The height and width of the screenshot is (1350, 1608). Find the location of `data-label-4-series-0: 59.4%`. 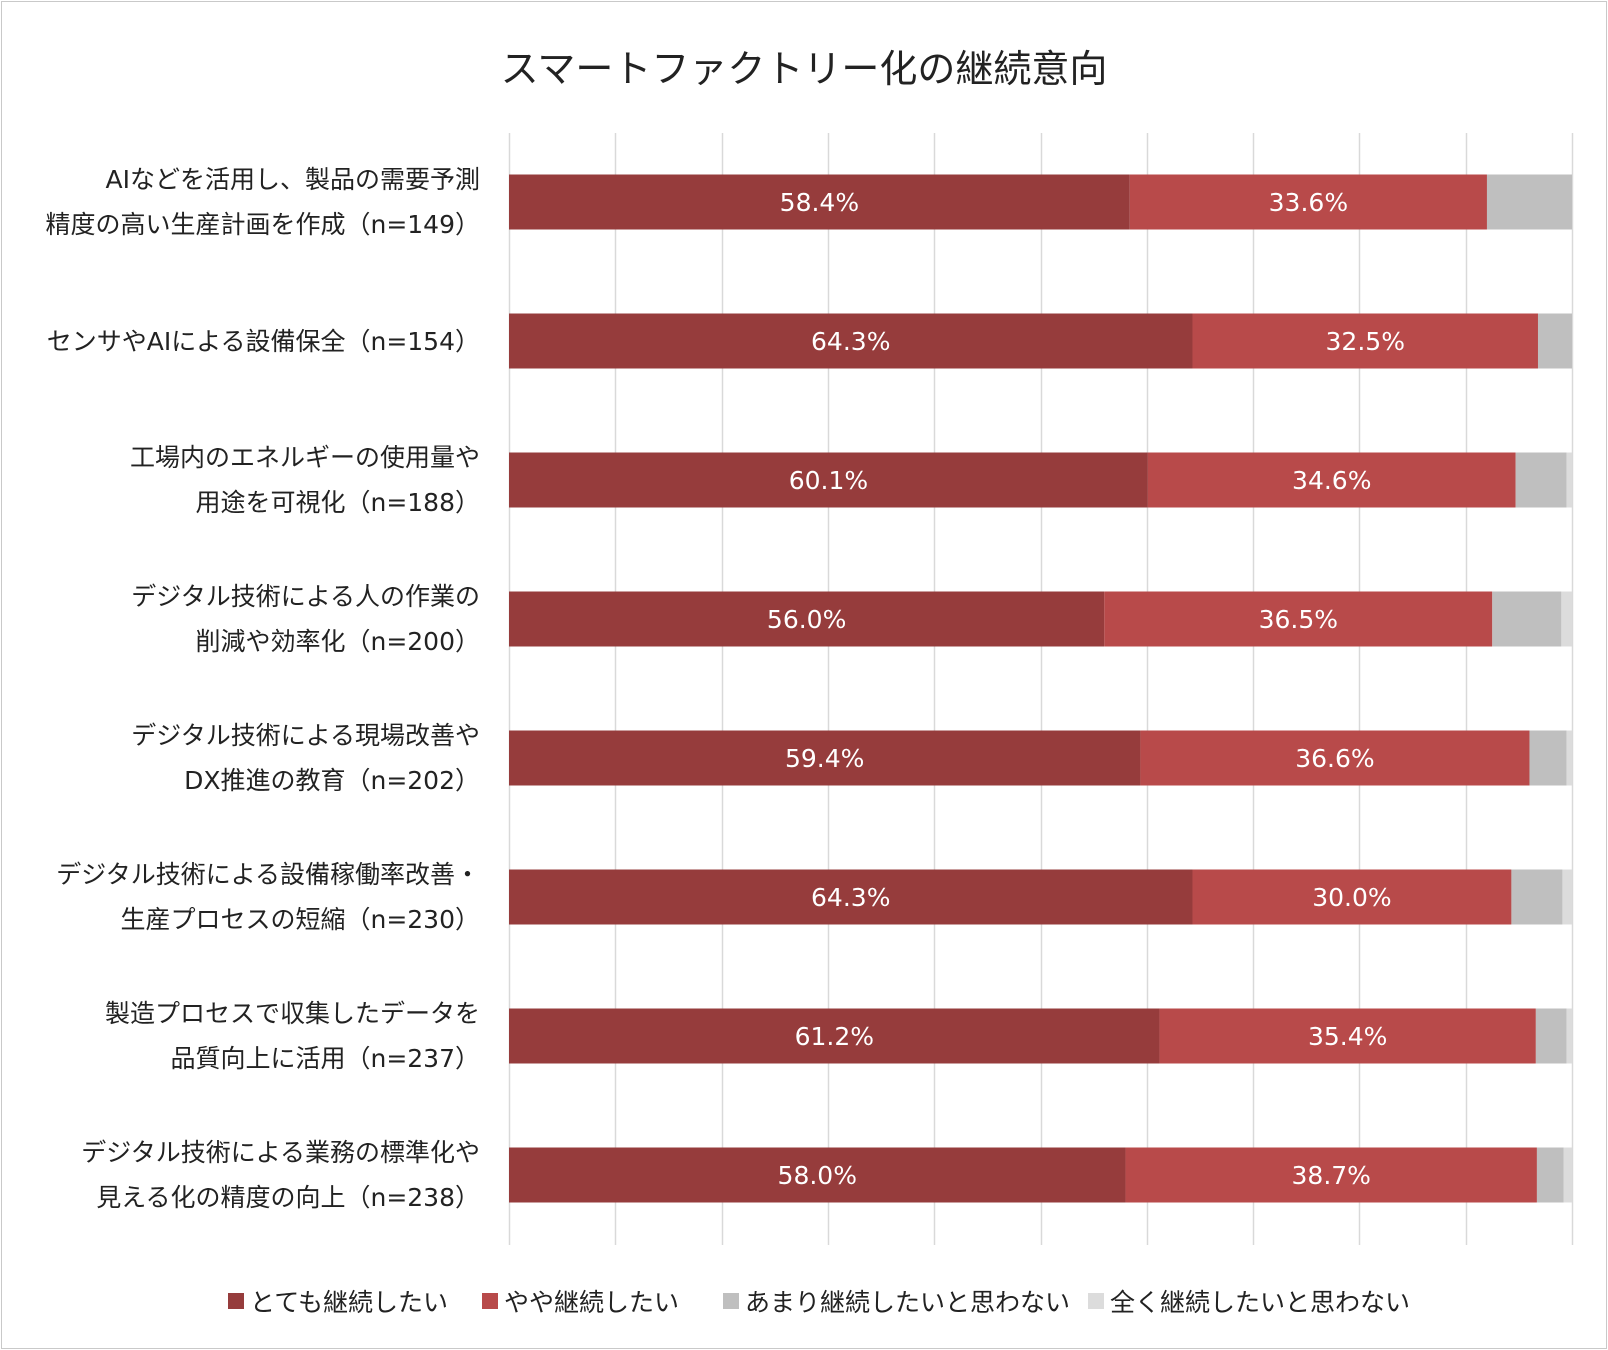

data-label-4-series-0: 59.4% is located at coordinates (824, 758).